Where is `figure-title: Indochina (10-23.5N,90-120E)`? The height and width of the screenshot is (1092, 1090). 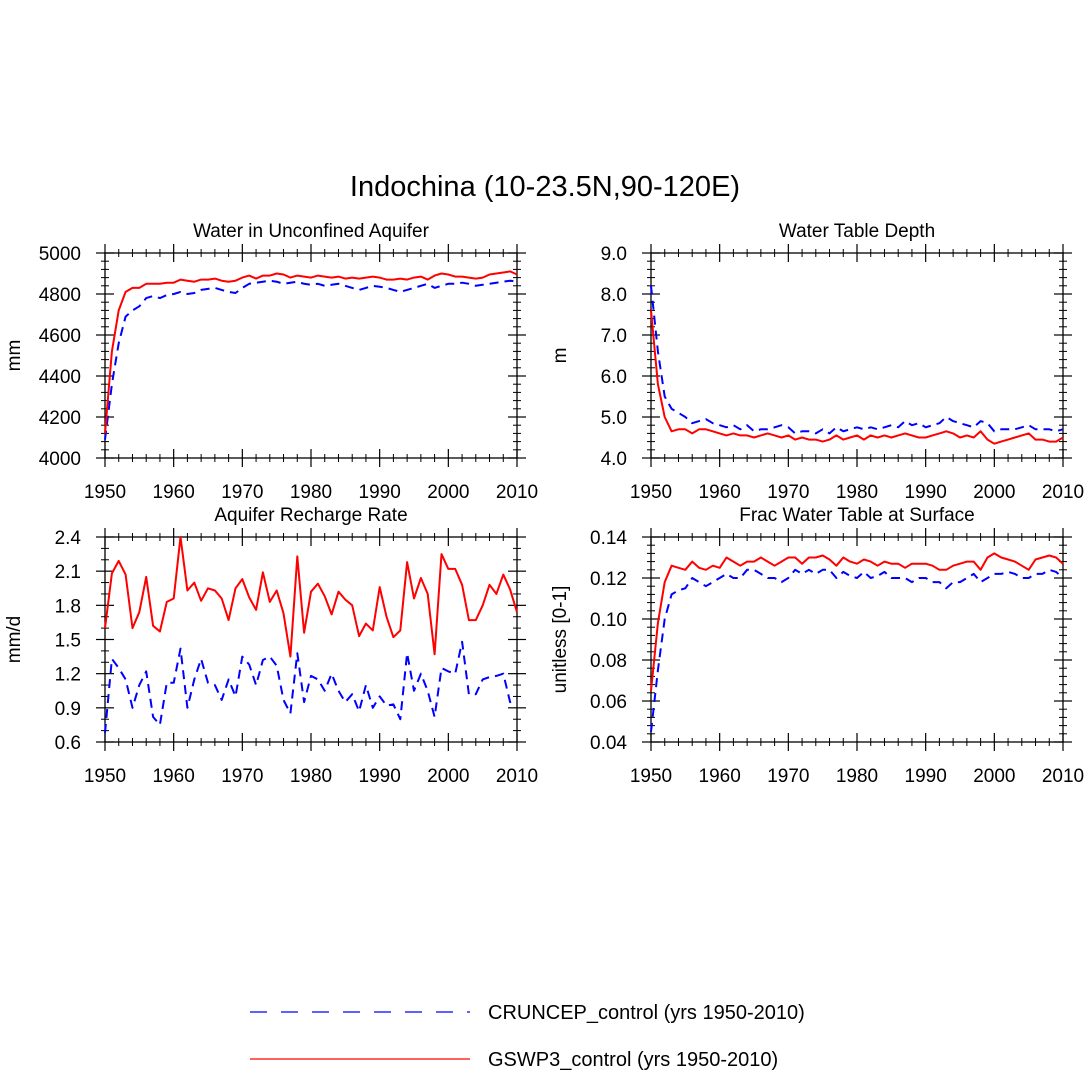 figure-title: Indochina (10-23.5N,90-120E) is located at coordinates (545, 187).